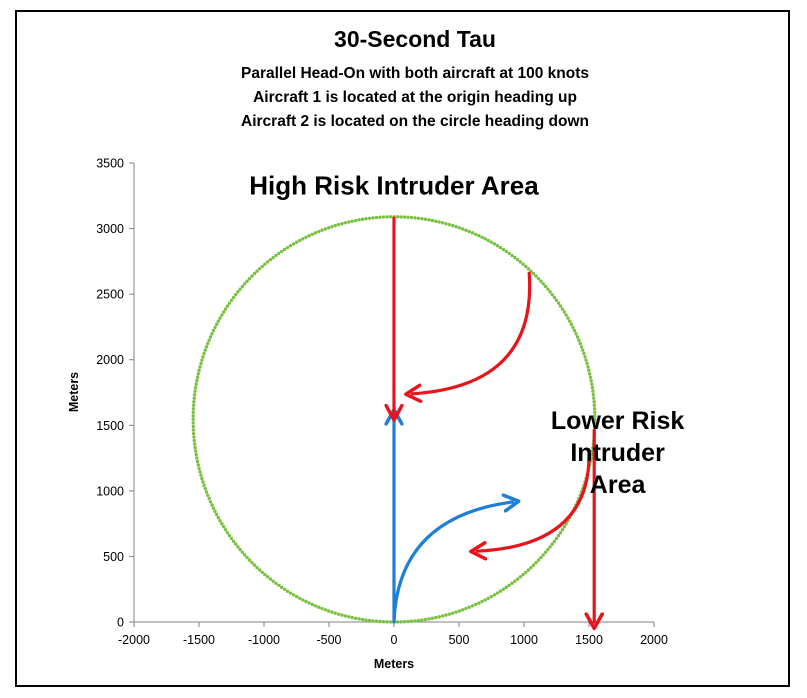 This screenshot has height=698, width=807. I want to click on y-tick-label: 1500, so click(110, 426).